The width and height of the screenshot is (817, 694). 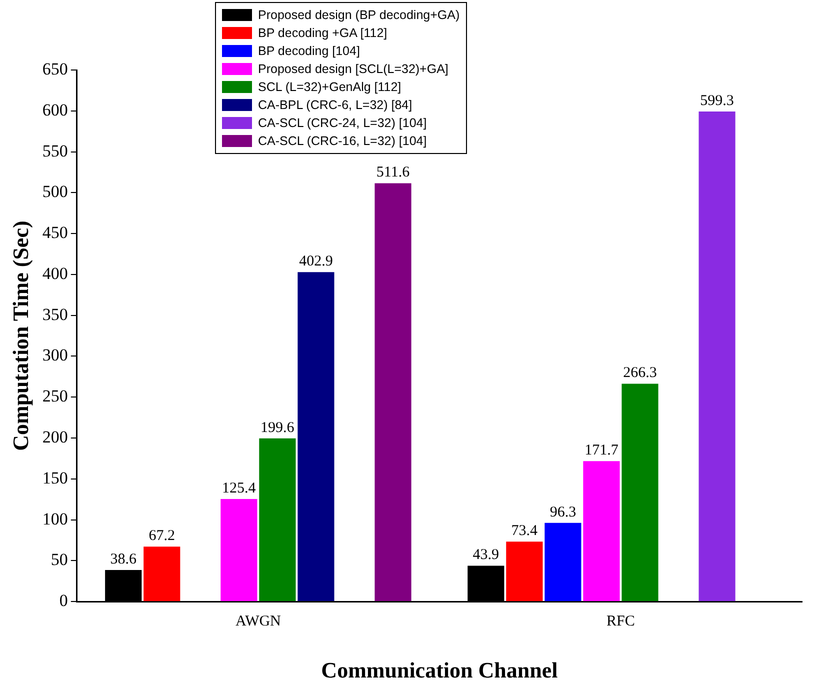 What do you see at coordinates (55, 518) in the screenshot?
I see `y-tick-label: 100` at bounding box center [55, 518].